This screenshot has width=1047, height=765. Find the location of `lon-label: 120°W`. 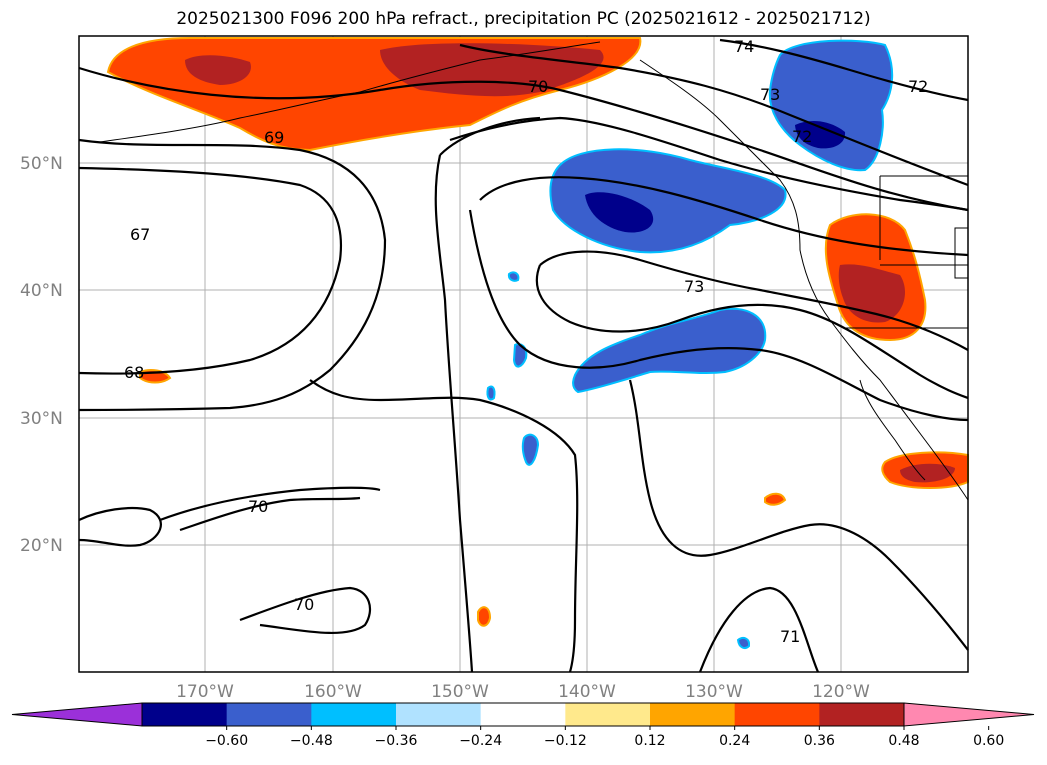

lon-label: 120°W is located at coordinates (841, 692).